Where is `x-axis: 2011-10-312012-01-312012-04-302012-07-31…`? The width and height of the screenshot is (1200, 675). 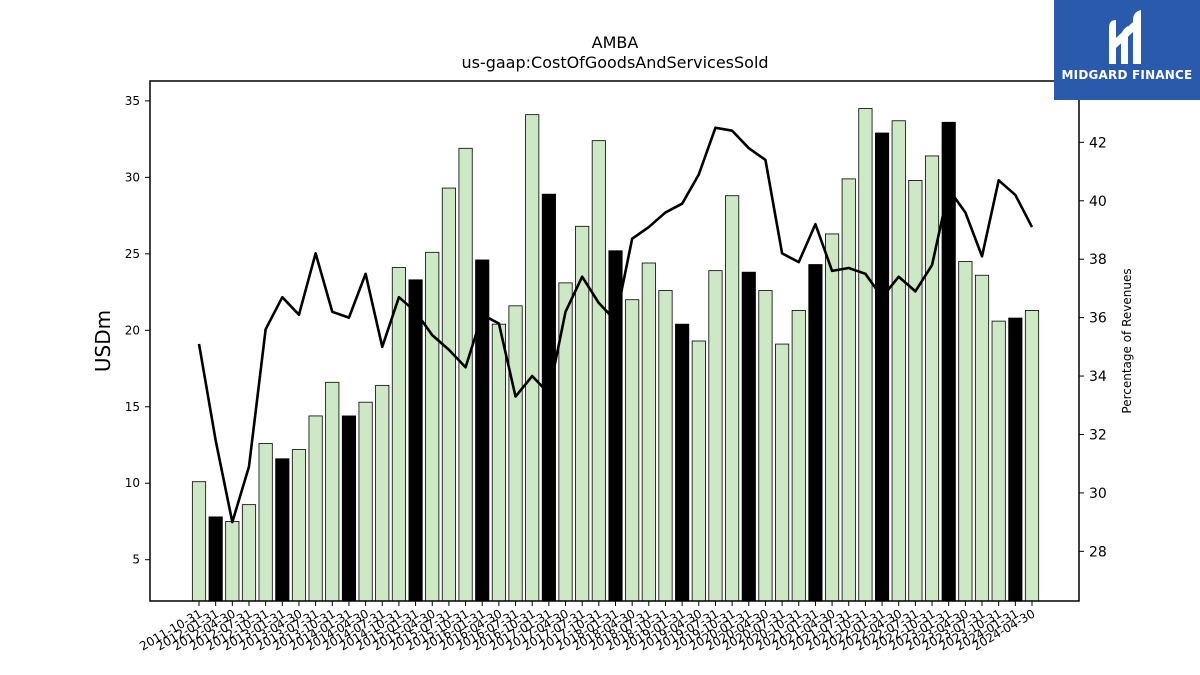
x-axis: 2011-10-312012-01-312012-04-302012-07-31… is located at coordinates (587, 627).